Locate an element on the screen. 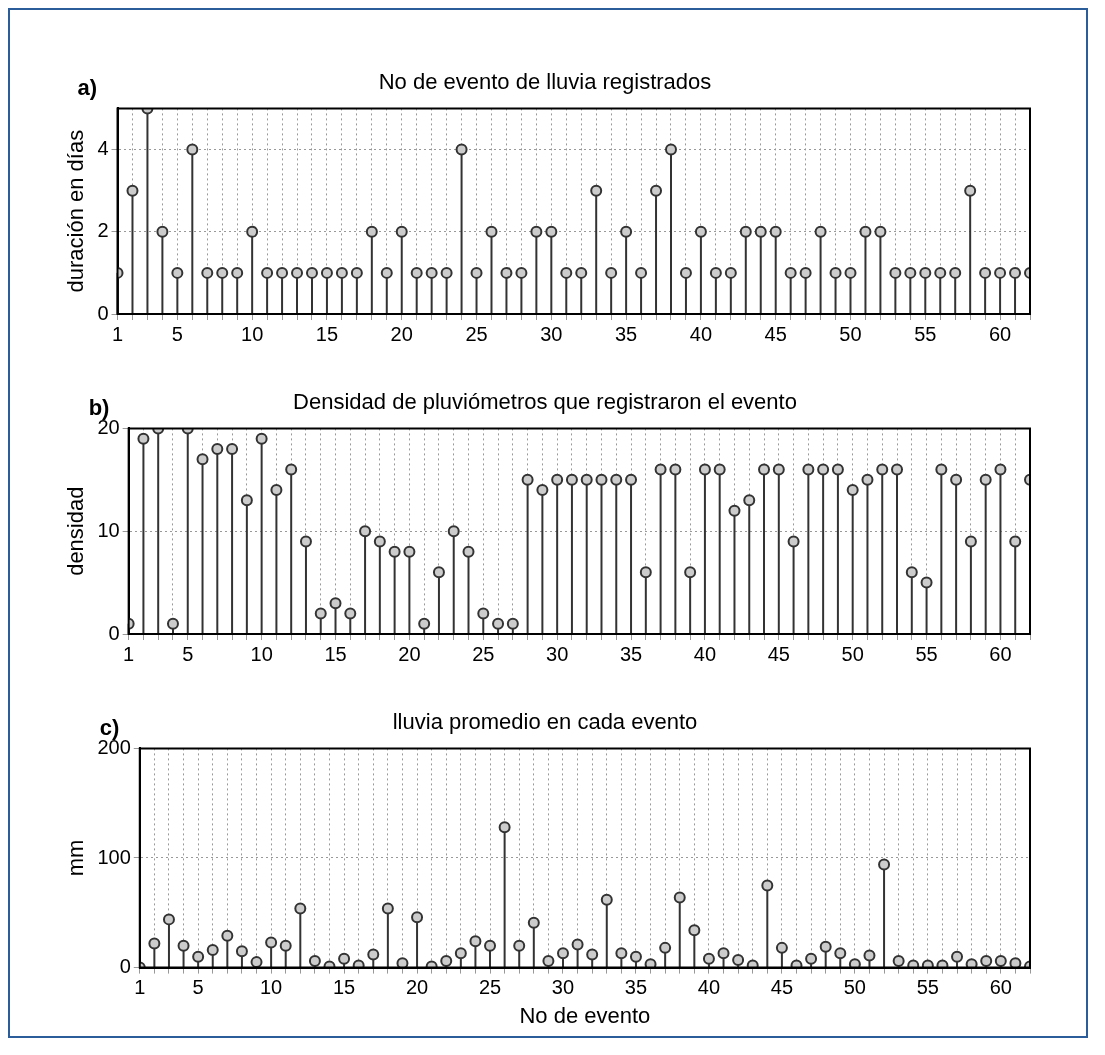  y-tick-label: 4 is located at coordinates (103, 148).